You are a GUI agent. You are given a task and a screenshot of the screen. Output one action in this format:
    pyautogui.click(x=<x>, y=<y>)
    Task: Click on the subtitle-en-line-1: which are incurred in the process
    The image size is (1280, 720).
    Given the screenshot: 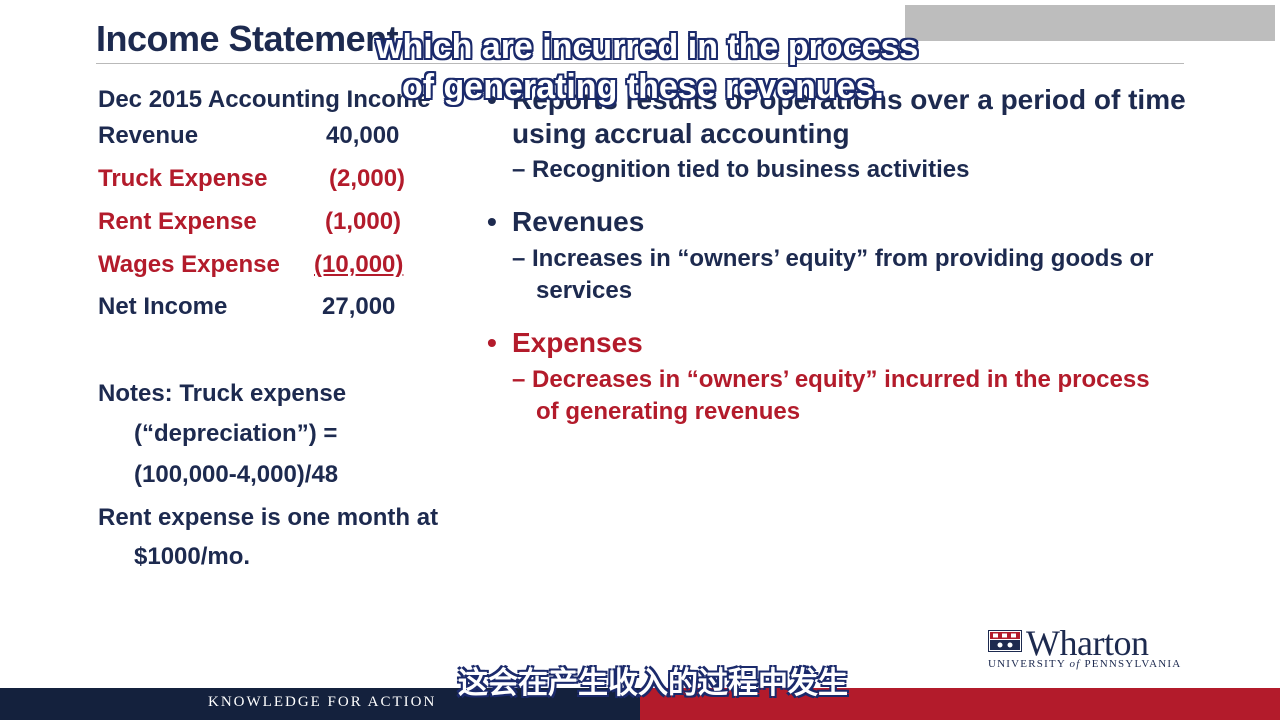 What is the action you would take?
    pyautogui.click(x=647, y=47)
    